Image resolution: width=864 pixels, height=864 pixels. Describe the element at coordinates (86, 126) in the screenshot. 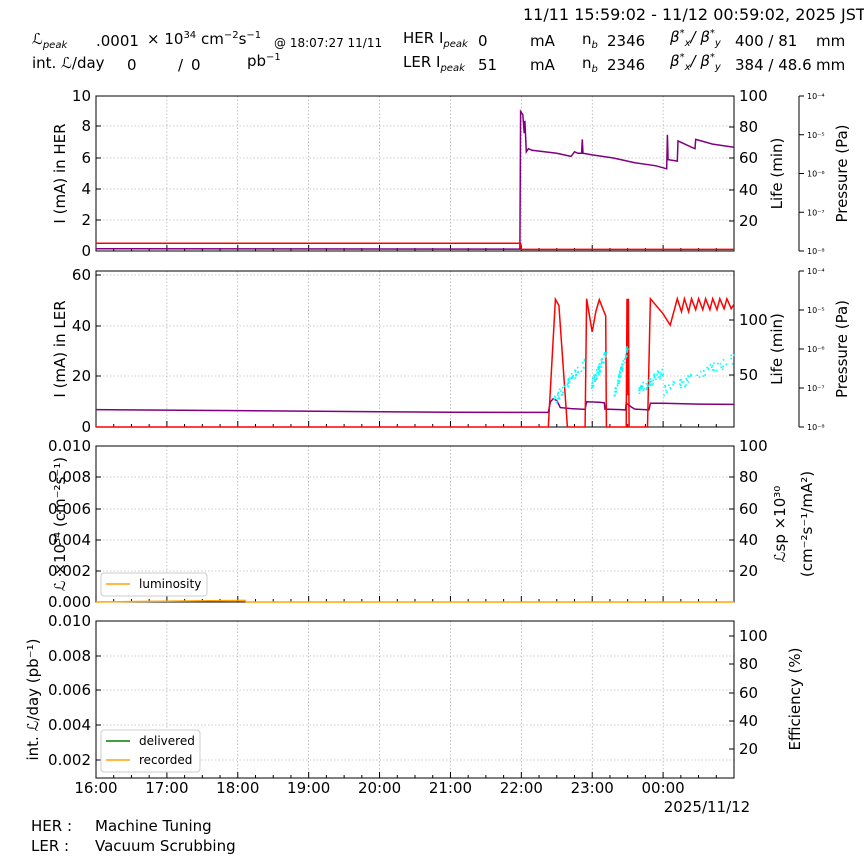

I see `y-tick-label: 8` at that location.